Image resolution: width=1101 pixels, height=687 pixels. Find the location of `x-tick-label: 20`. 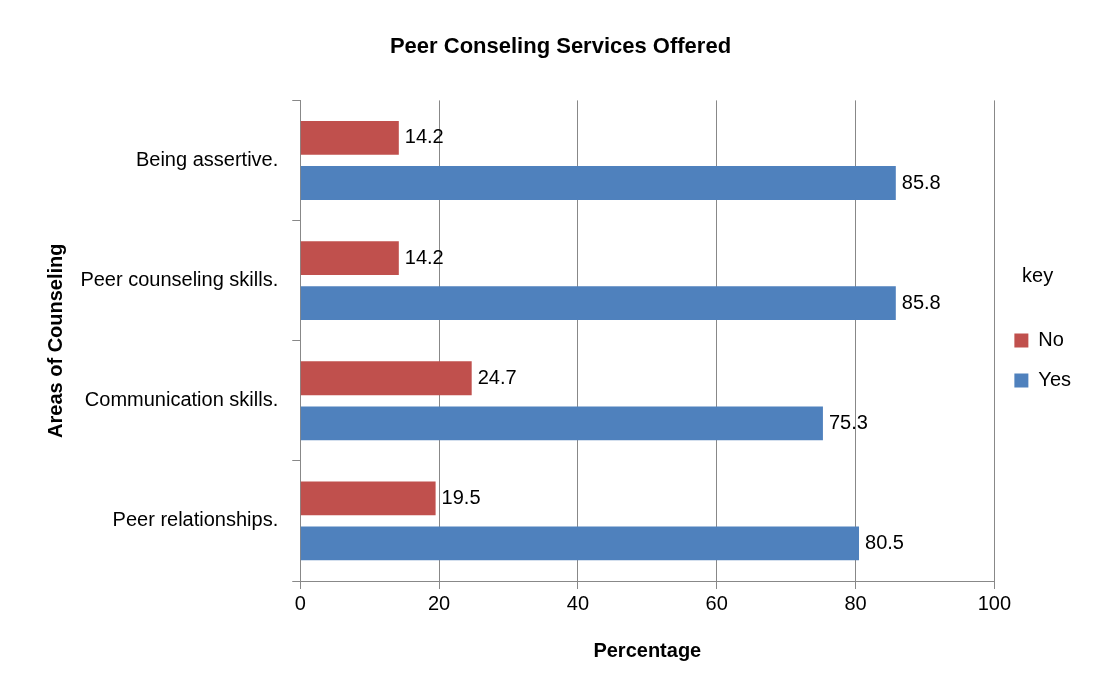

x-tick-label: 20 is located at coordinates (439, 602).